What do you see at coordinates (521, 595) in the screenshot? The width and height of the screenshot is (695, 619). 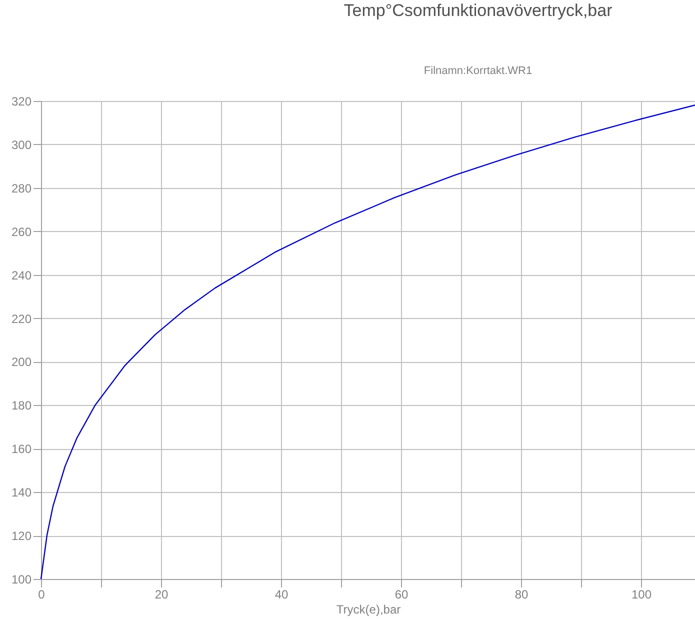 I see `x-tick-label: 80` at bounding box center [521, 595].